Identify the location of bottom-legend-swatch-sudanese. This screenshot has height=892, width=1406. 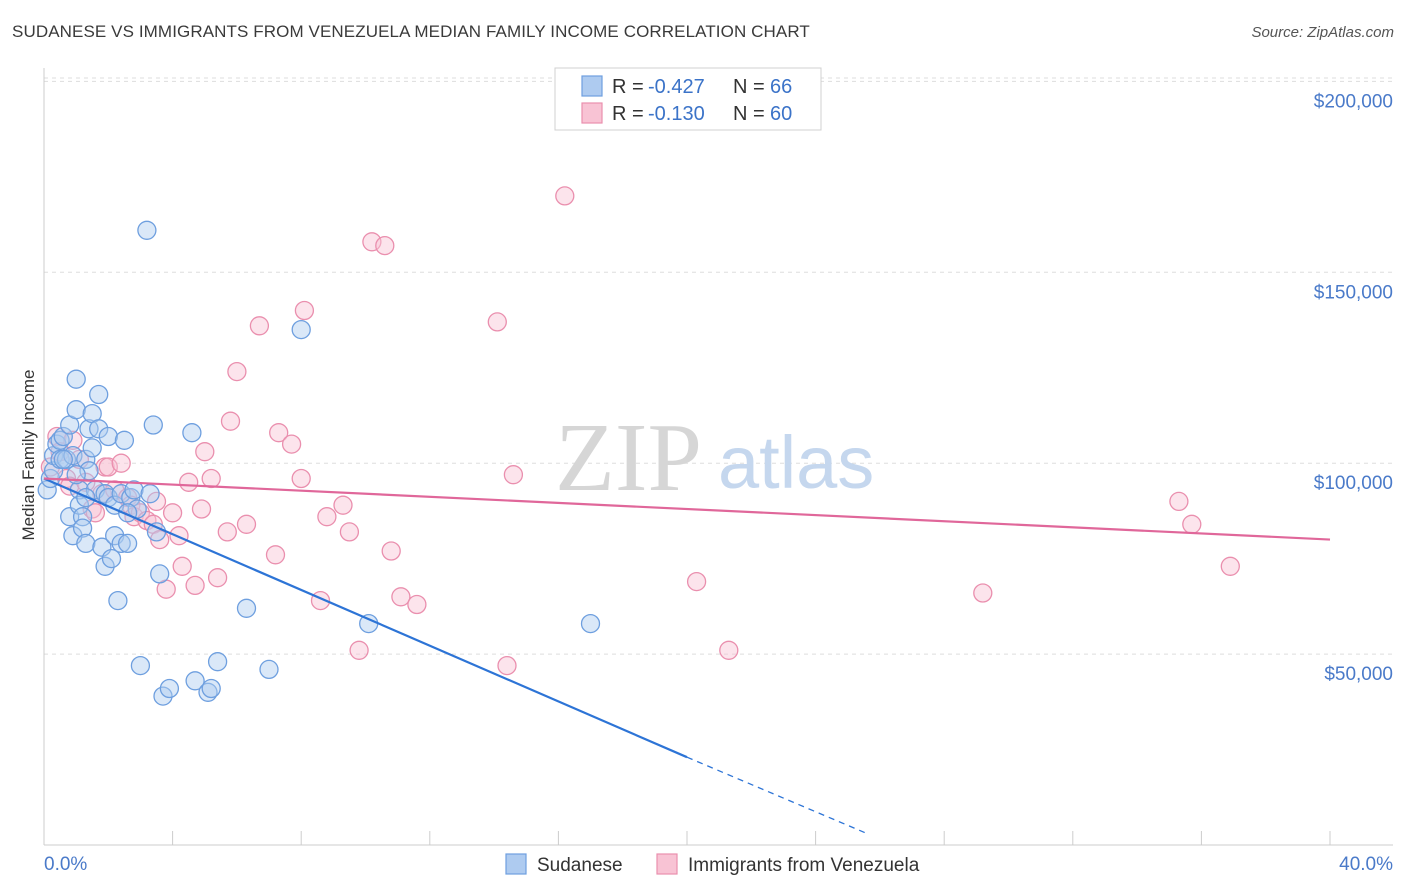
(516, 864).